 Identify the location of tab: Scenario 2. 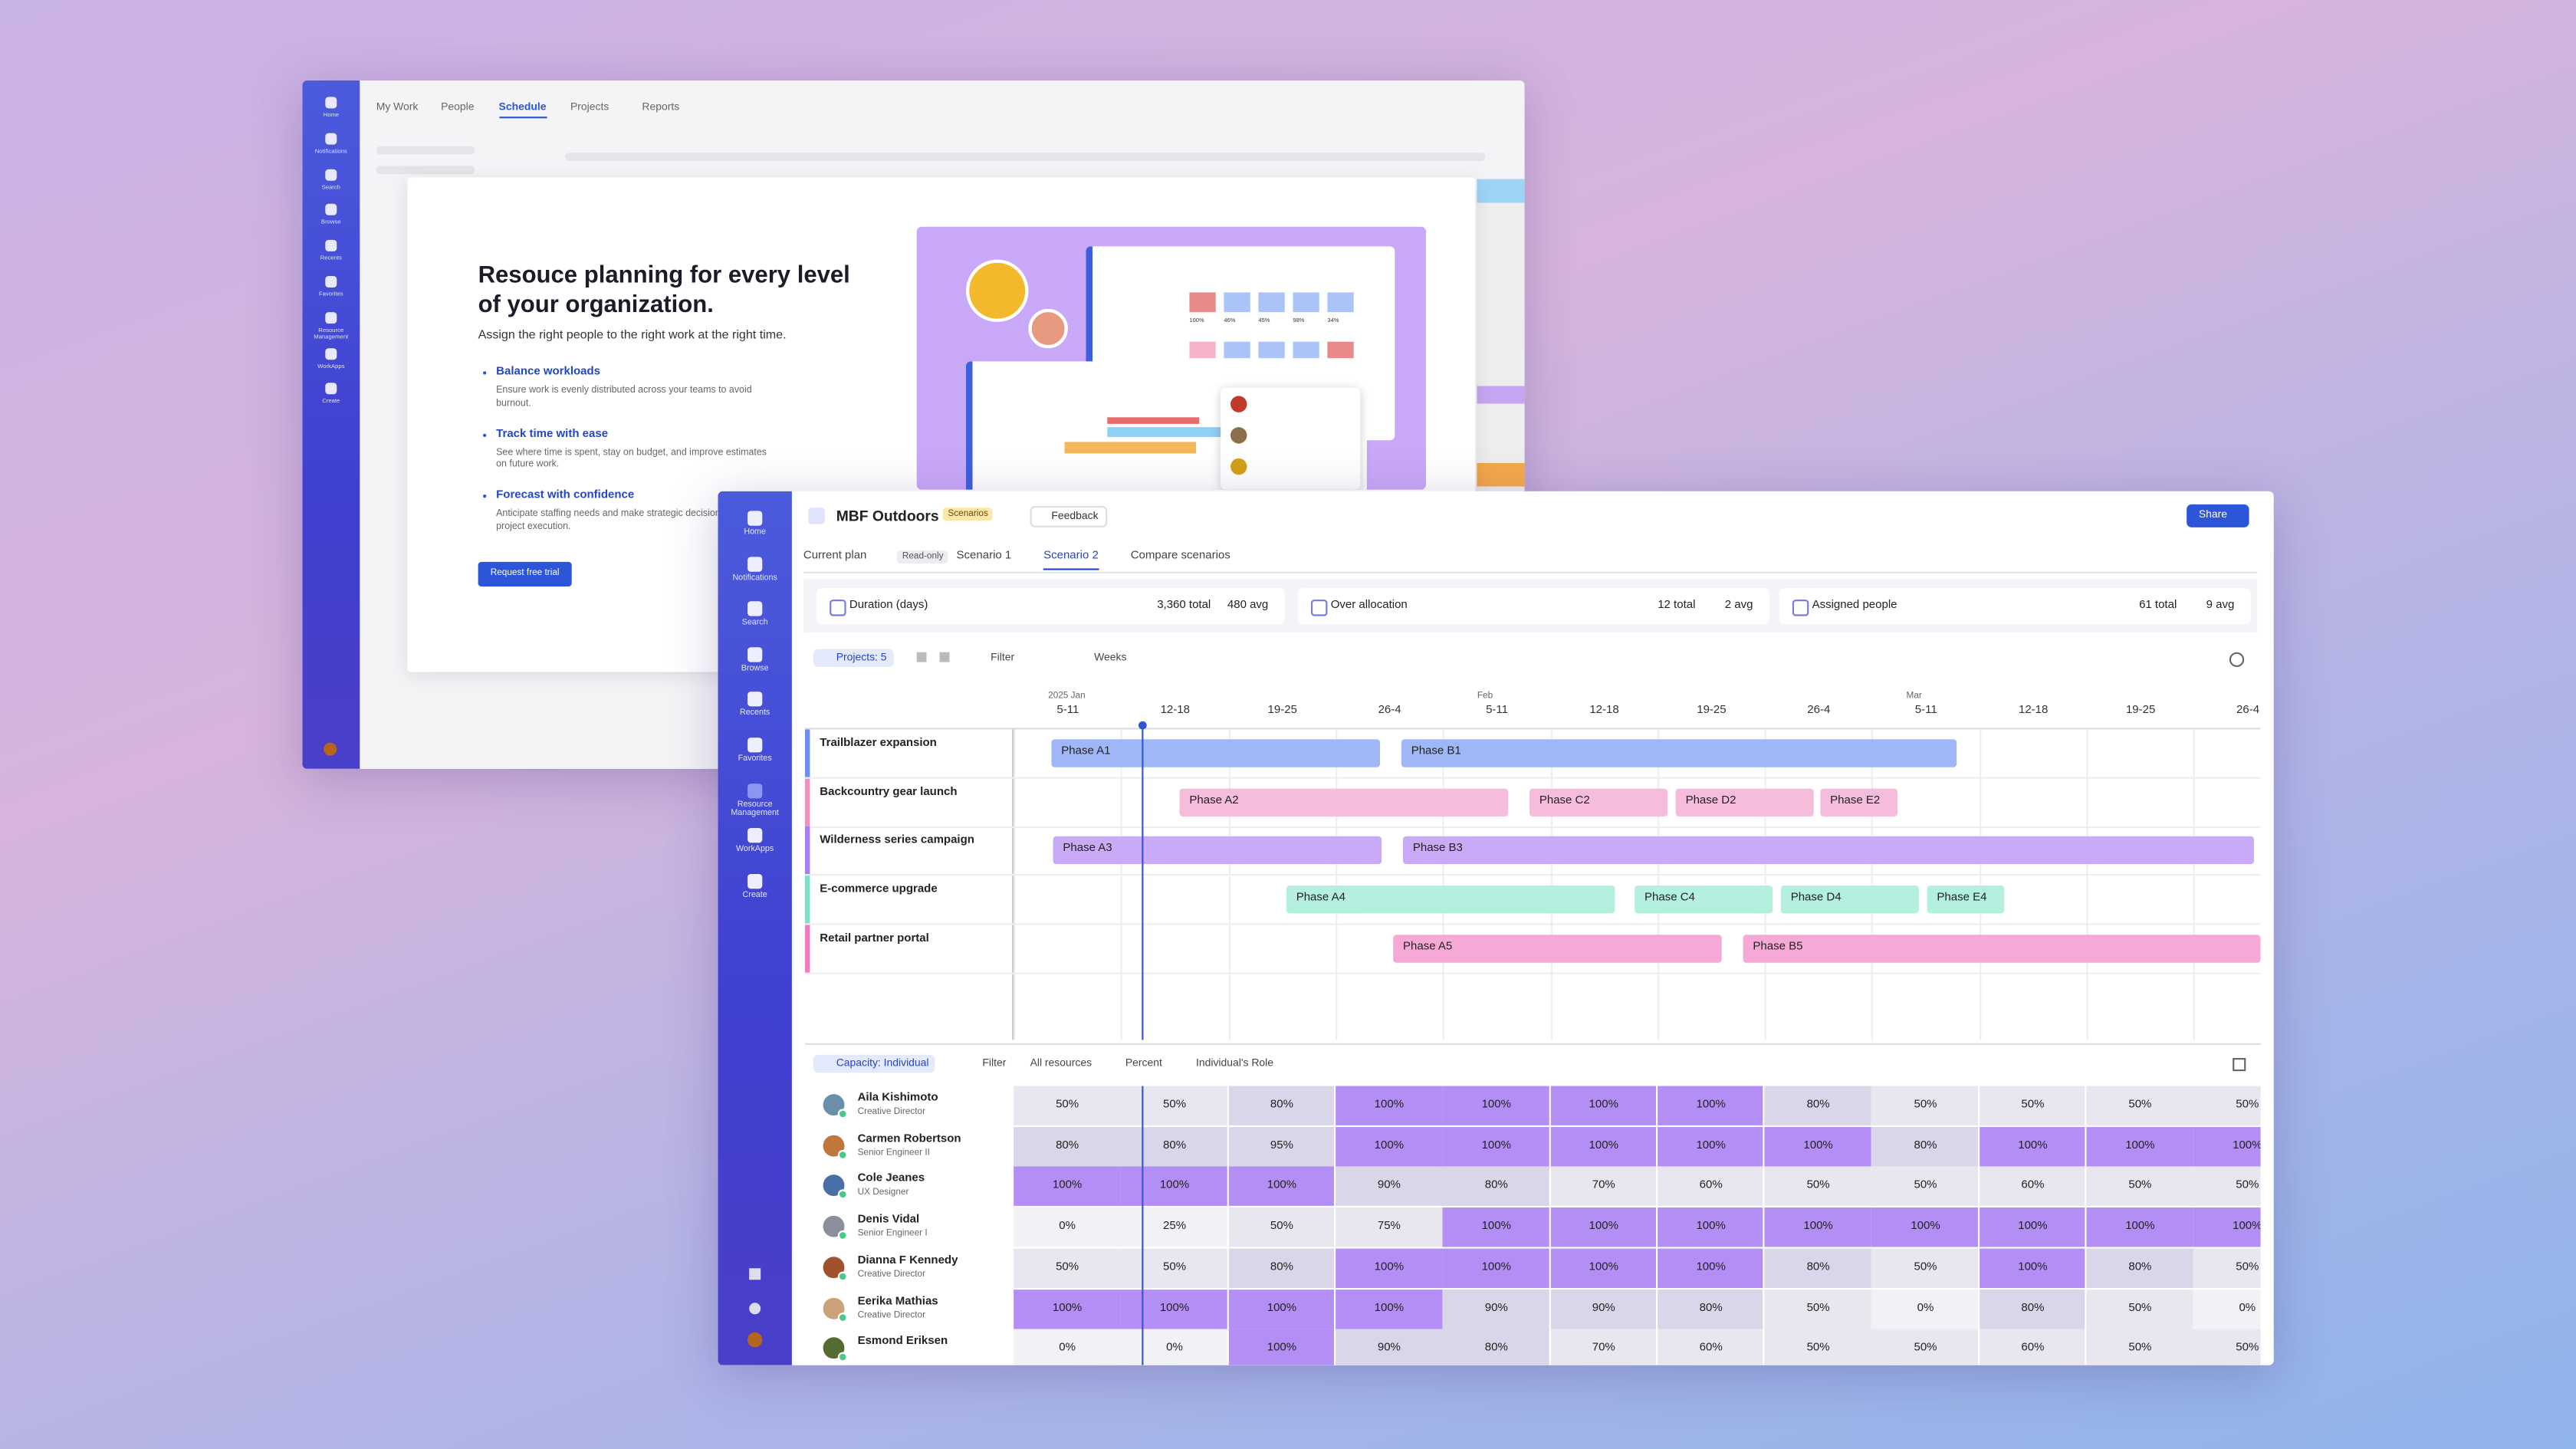
(1071, 560).